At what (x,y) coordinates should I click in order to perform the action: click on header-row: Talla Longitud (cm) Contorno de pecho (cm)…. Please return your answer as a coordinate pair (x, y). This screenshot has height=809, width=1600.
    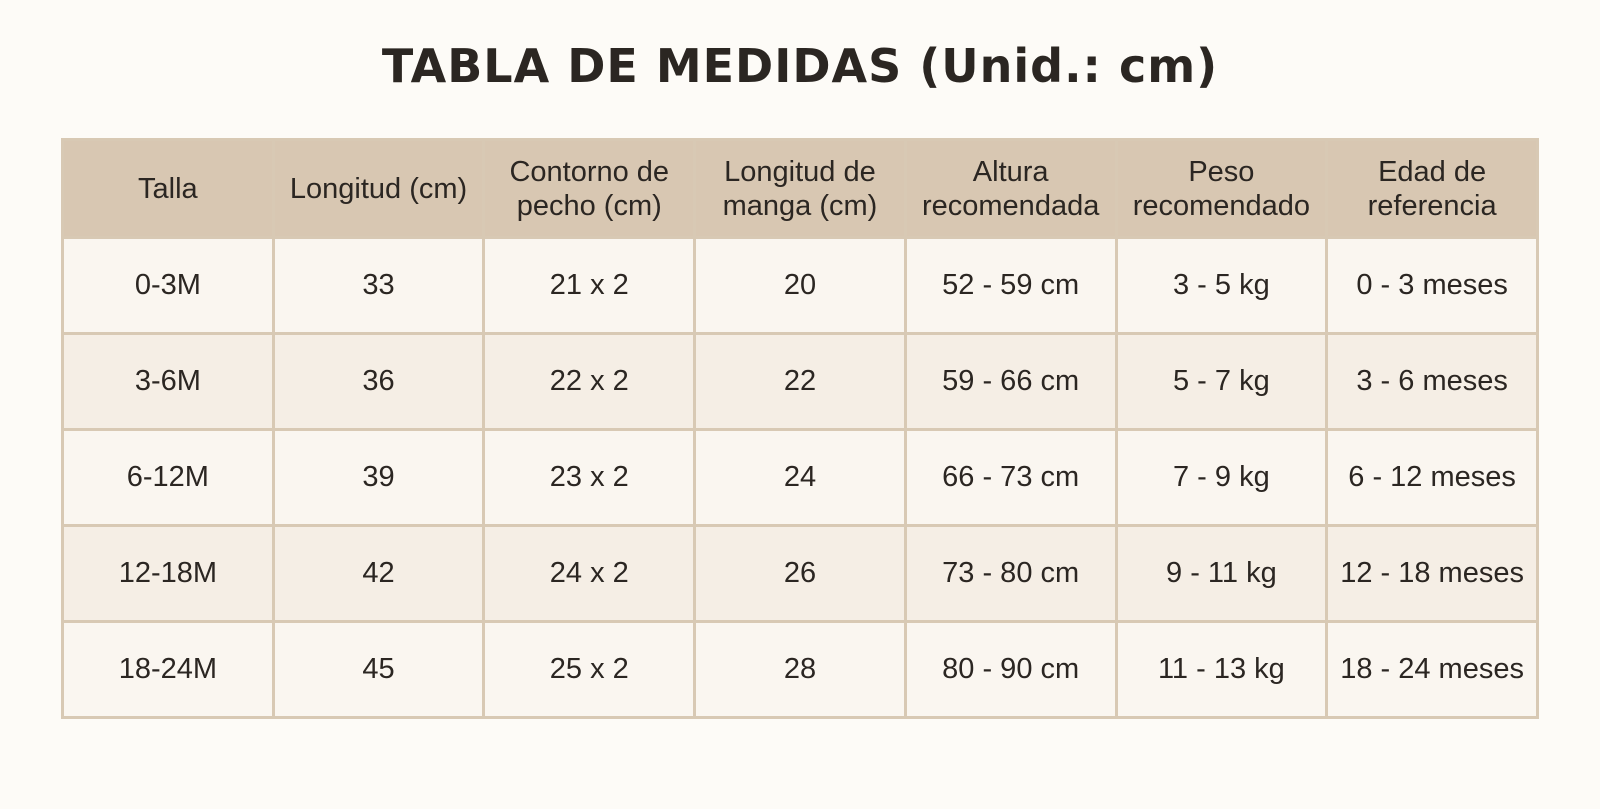
    Looking at the image, I should click on (800, 188).